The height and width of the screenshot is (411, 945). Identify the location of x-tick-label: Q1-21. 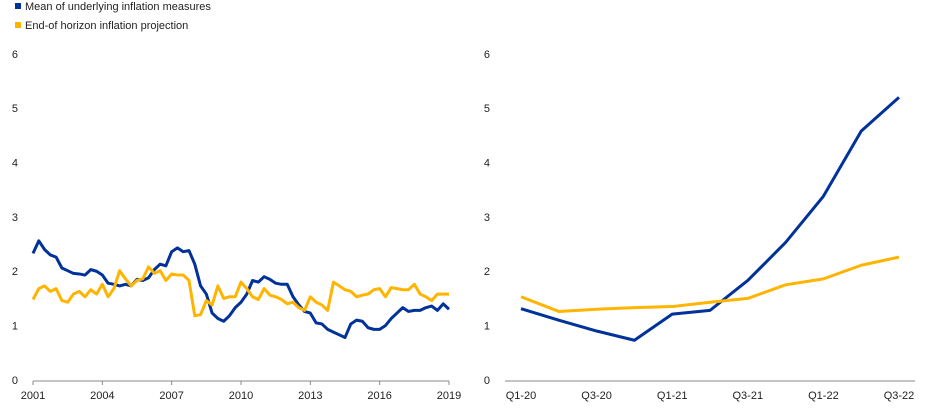
(672, 396).